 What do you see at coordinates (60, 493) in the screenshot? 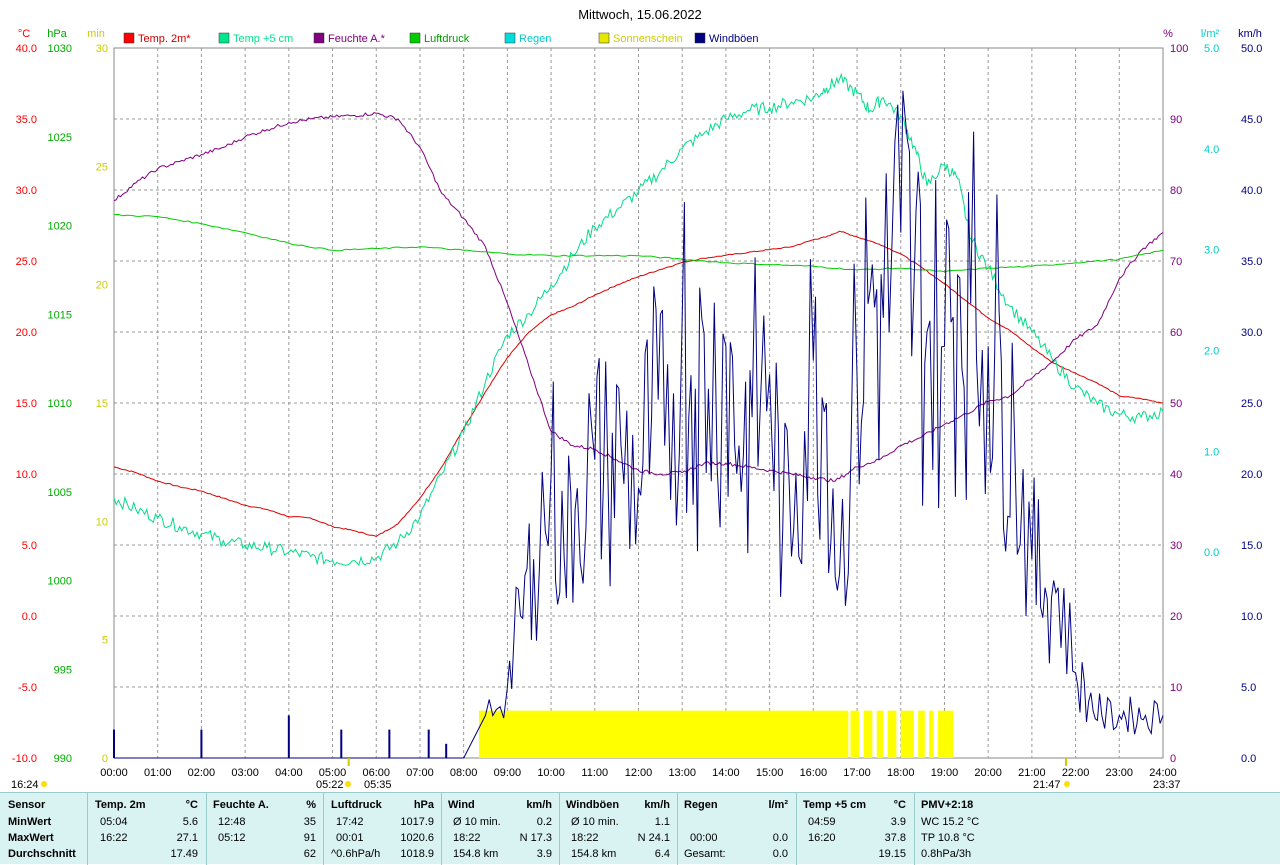
I see `pressure-tick-label: 1005` at bounding box center [60, 493].